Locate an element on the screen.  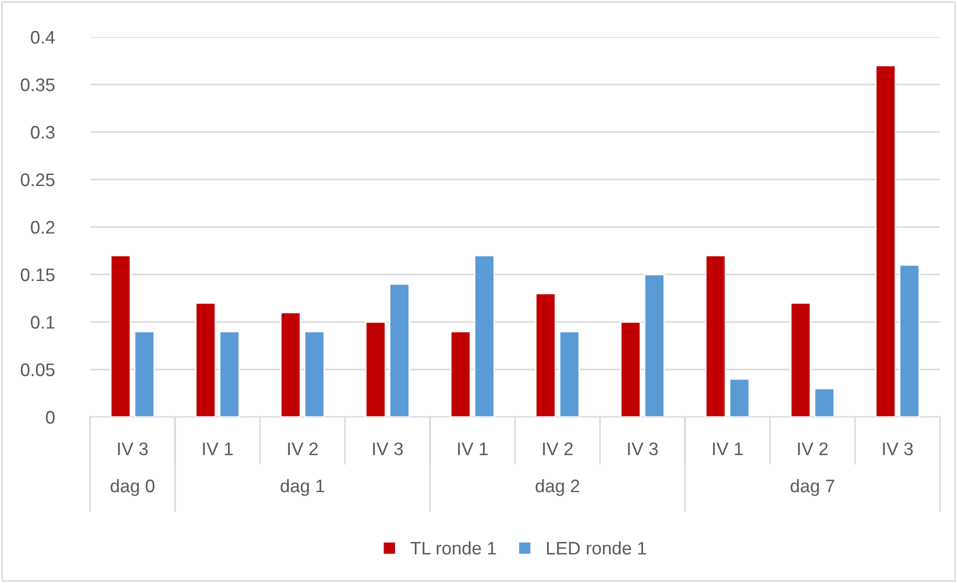
y-tick-label: 0.15 is located at coordinates (37, 275).